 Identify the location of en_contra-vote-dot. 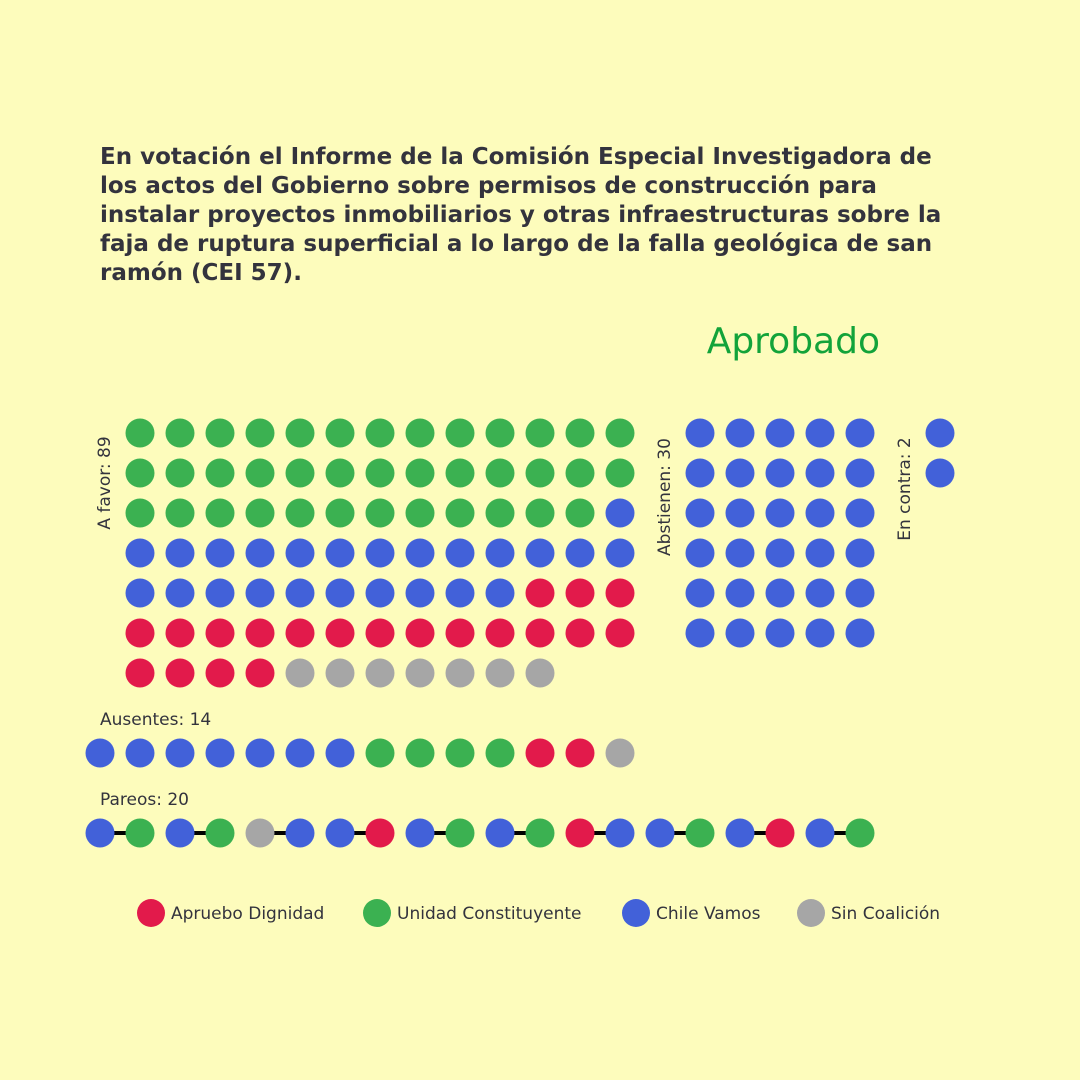
(940, 433).